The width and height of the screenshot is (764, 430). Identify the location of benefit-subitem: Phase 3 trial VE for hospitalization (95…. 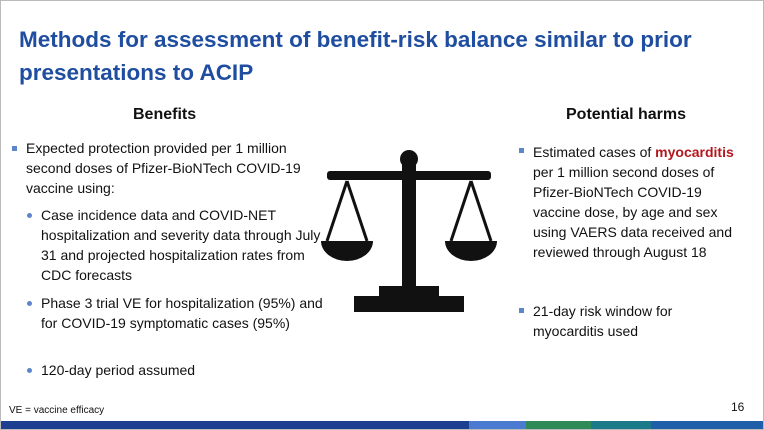
(182, 313).